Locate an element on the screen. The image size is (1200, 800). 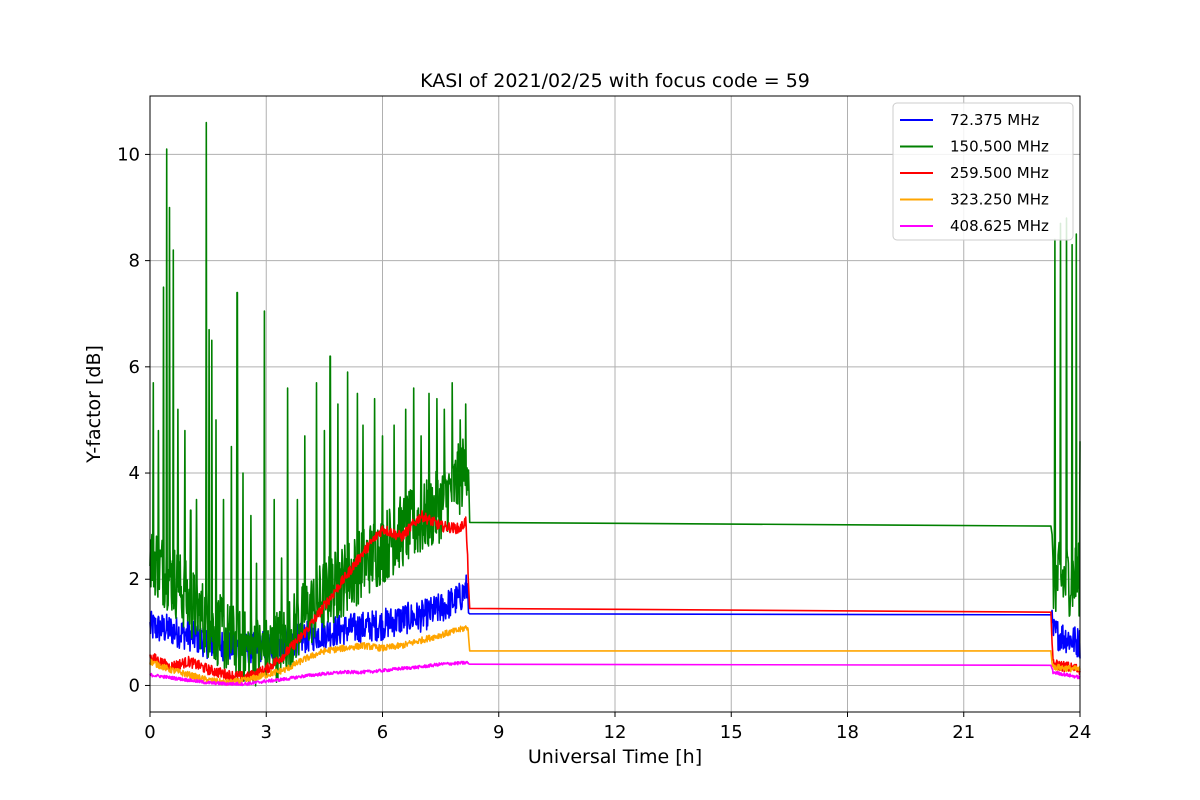
legend-box is located at coordinates (983, 171).